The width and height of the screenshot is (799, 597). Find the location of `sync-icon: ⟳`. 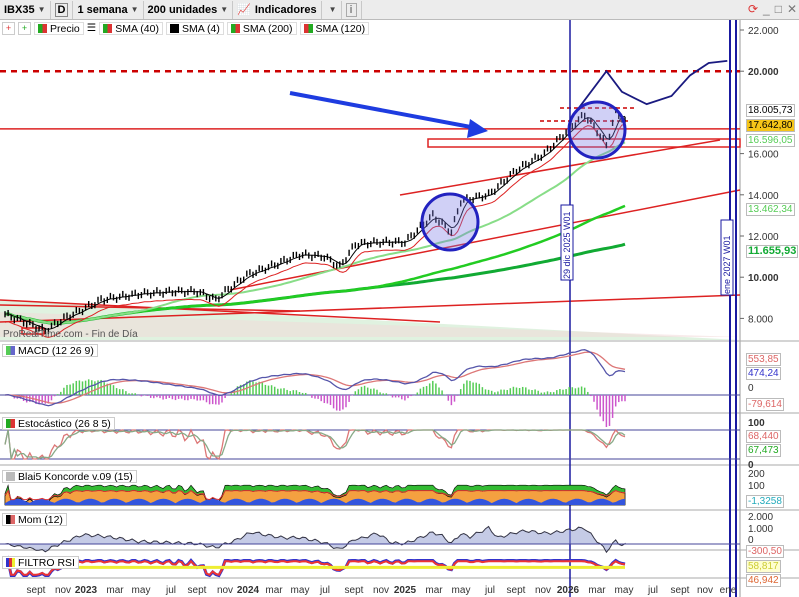

sync-icon: ⟳ is located at coordinates (752, 9).